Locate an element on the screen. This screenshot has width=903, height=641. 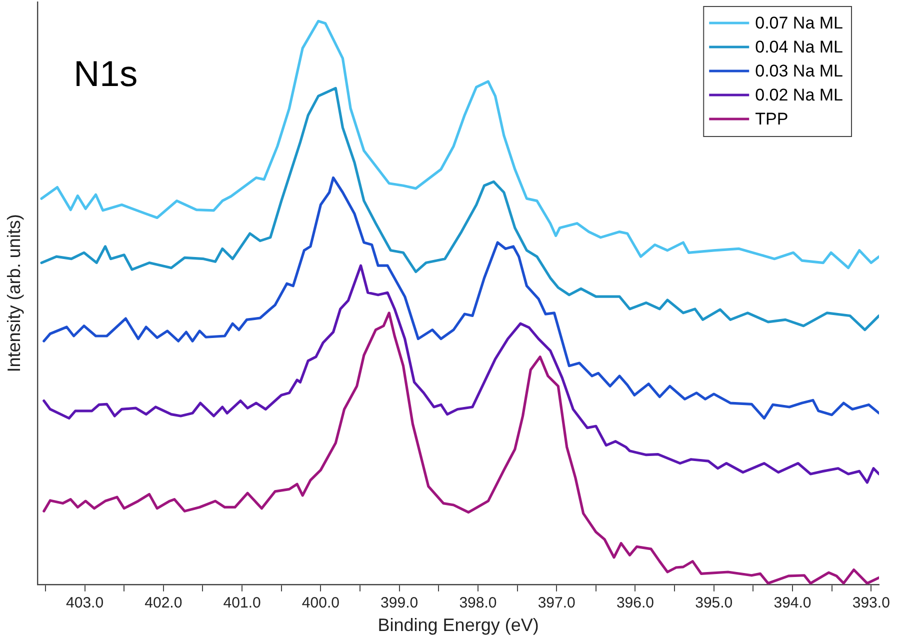
x-tick-label: 393.0 is located at coordinates (871, 603).